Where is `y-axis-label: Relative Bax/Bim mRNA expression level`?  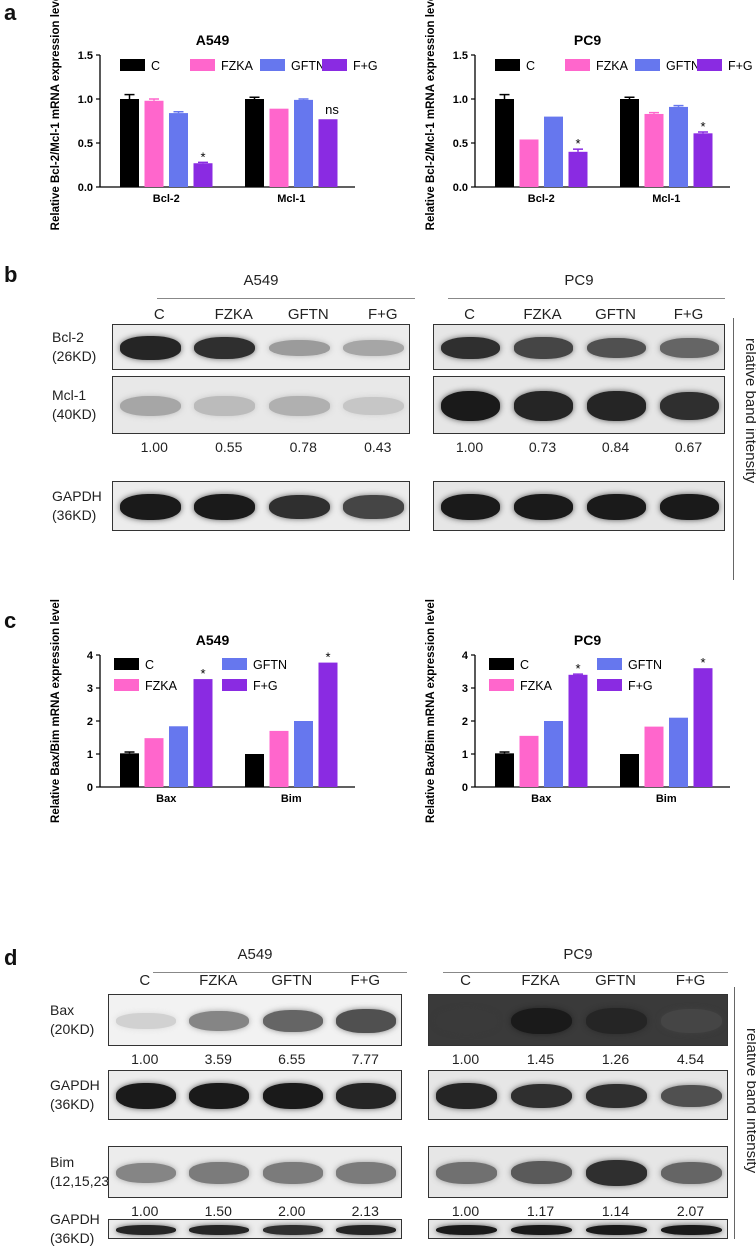
y-axis-label: Relative Bax/Bim mRNA expression level is located at coordinates (431, 711).